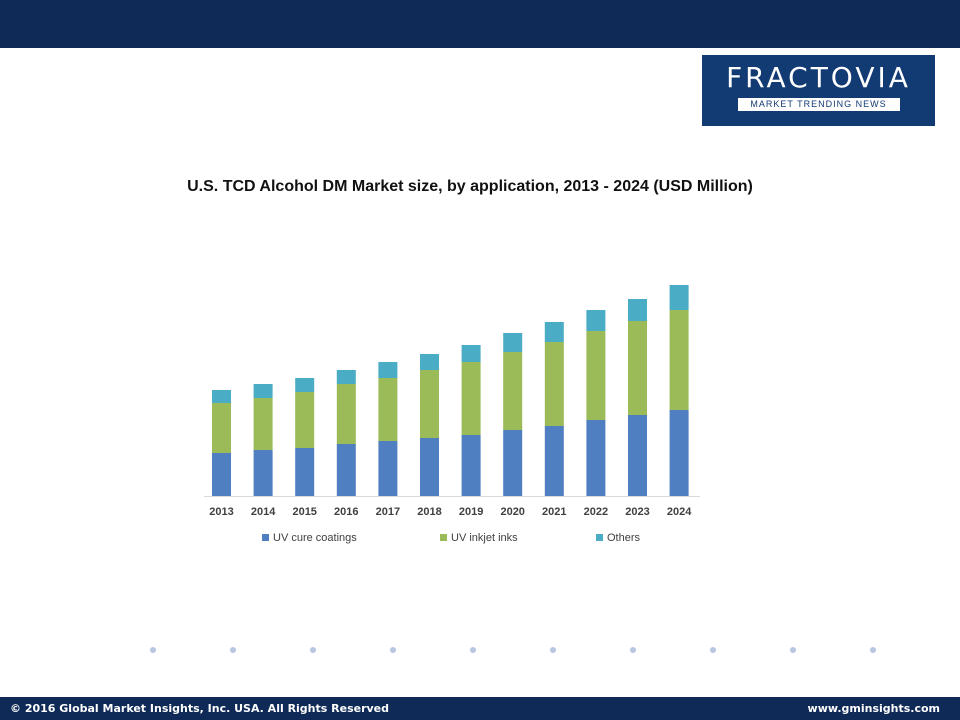 This screenshot has width=960, height=720. Describe the element at coordinates (429, 512) in the screenshot. I see `x-tick-label: 2018` at that location.